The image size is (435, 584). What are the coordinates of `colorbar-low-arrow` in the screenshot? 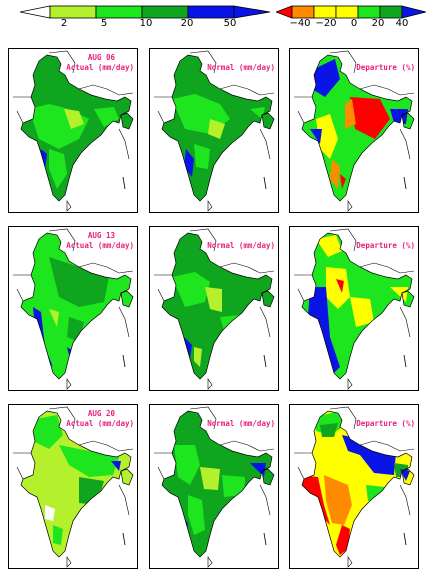 It's located at (35, 12).